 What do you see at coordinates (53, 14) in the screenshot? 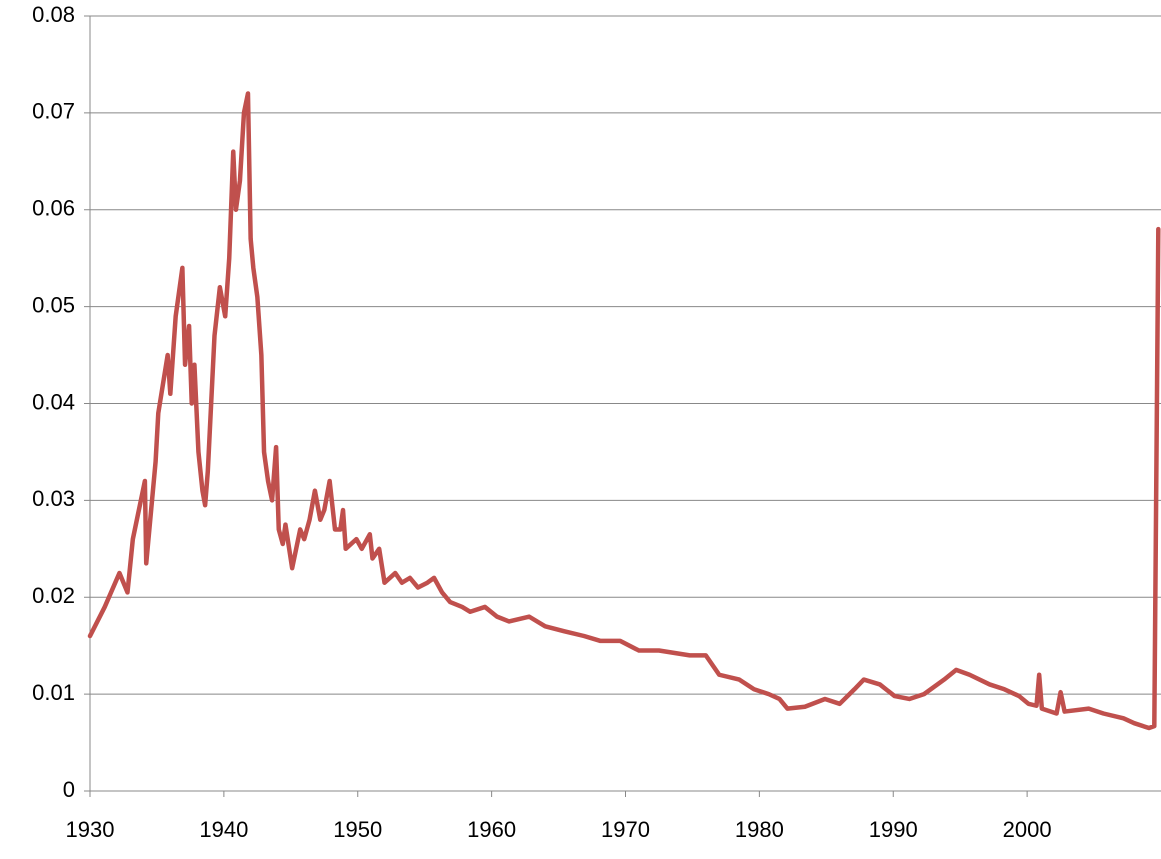
I see `y-tick-label: 0.08` at bounding box center [53, 14].